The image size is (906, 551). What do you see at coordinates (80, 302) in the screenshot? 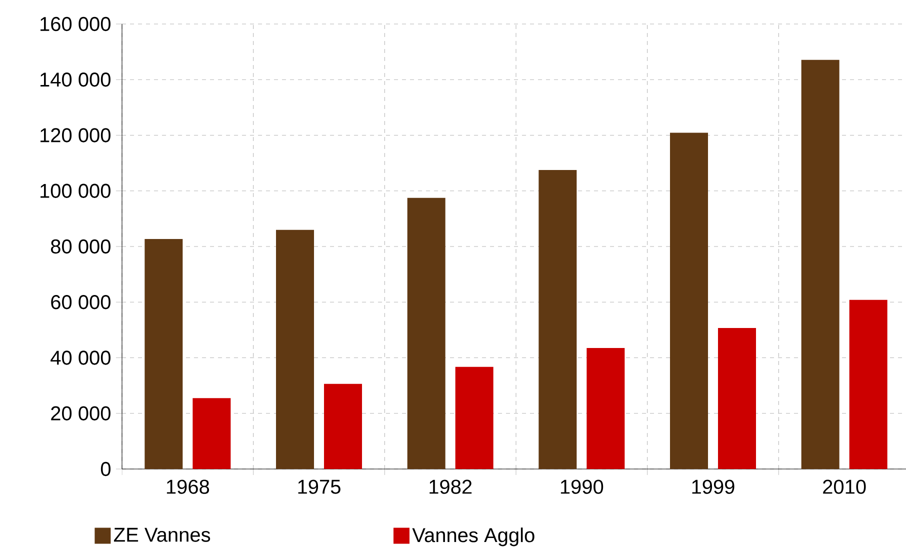
I see `y-tick-label: 60 000` at bounding box center [80, 302].